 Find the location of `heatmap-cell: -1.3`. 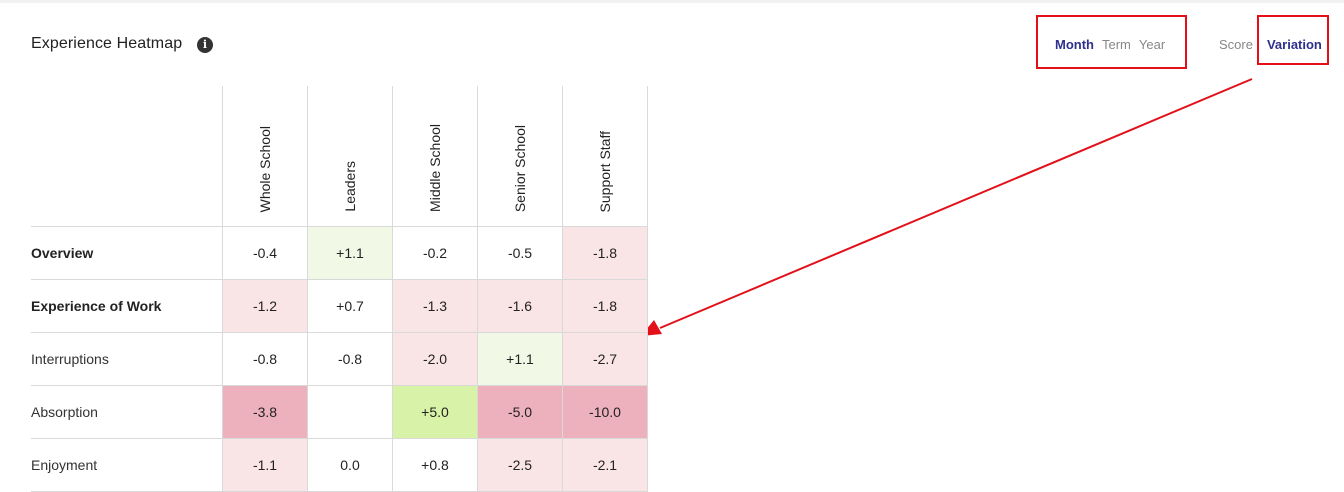

heatmap-cell: -1.3 is located at coordinates (435, 306).